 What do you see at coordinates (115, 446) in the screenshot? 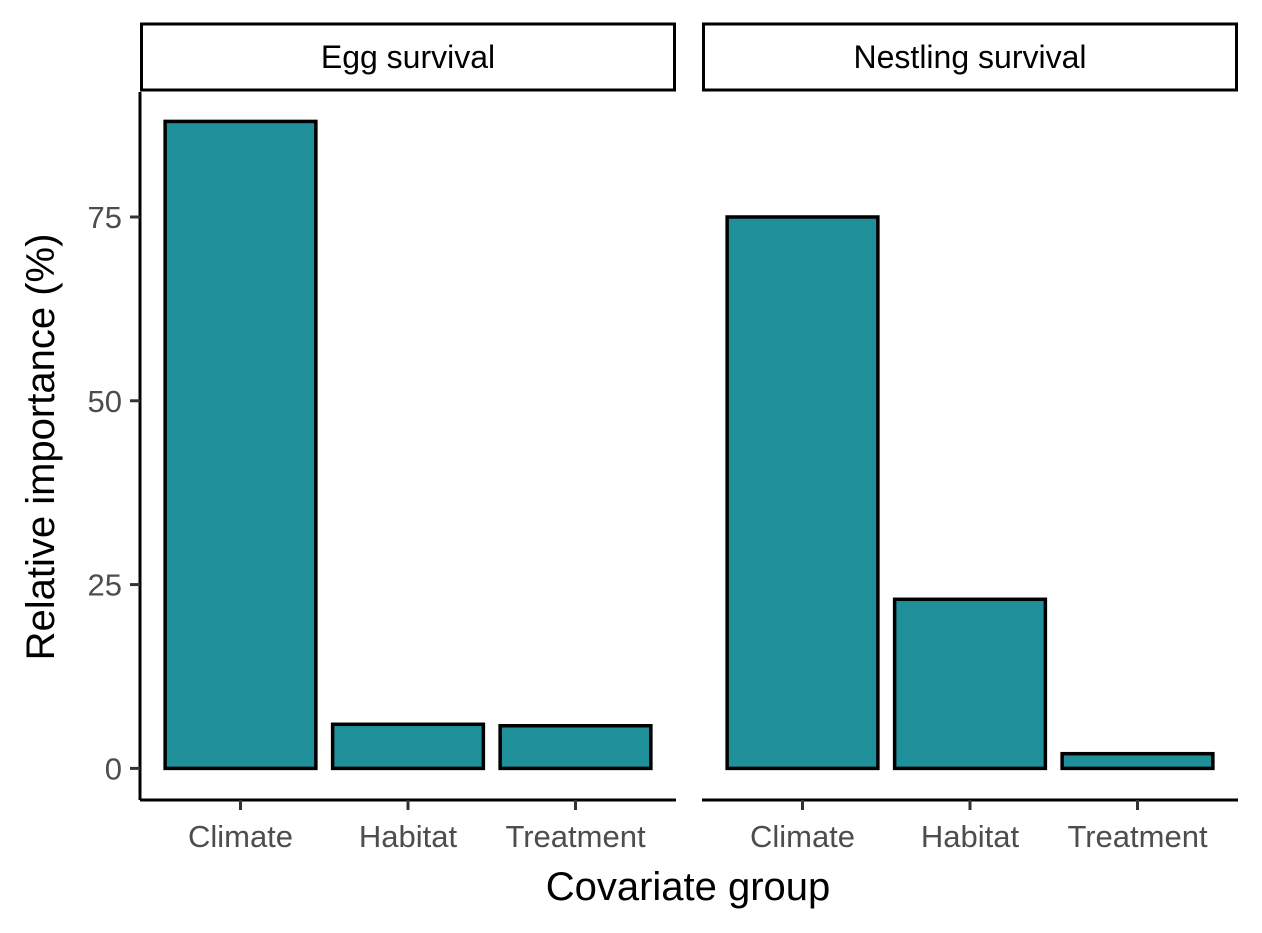
I see `y-axis: 0 25 50 75` at bounding box center [115, 446].